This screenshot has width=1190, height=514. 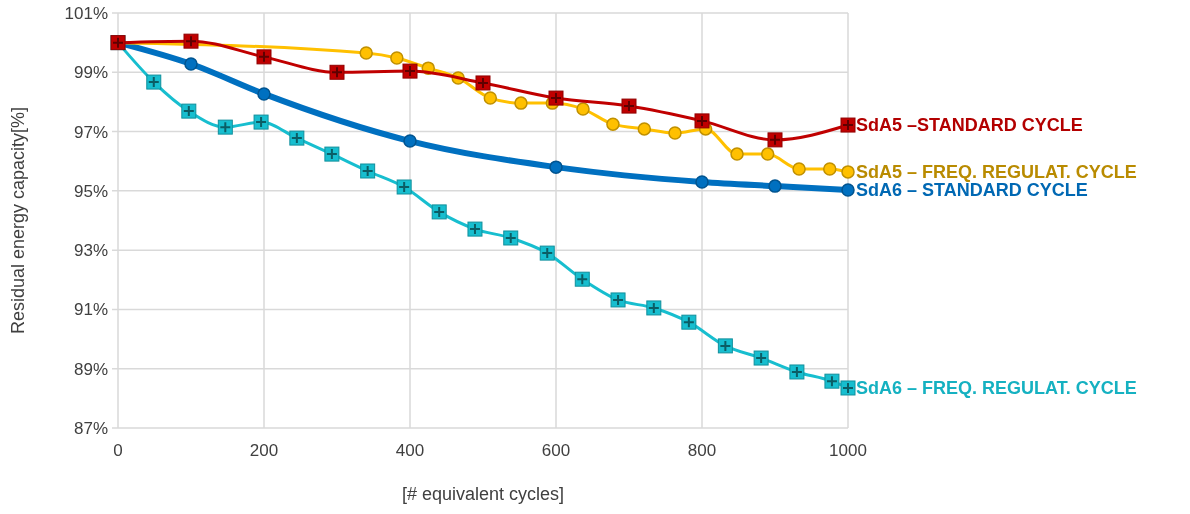 What do you see at coordinates (996, 388) in the screenshot?
I see `series-label: SdA6 – FREQ. REGULAT. CYCLE` at bounding box center [996, 388].